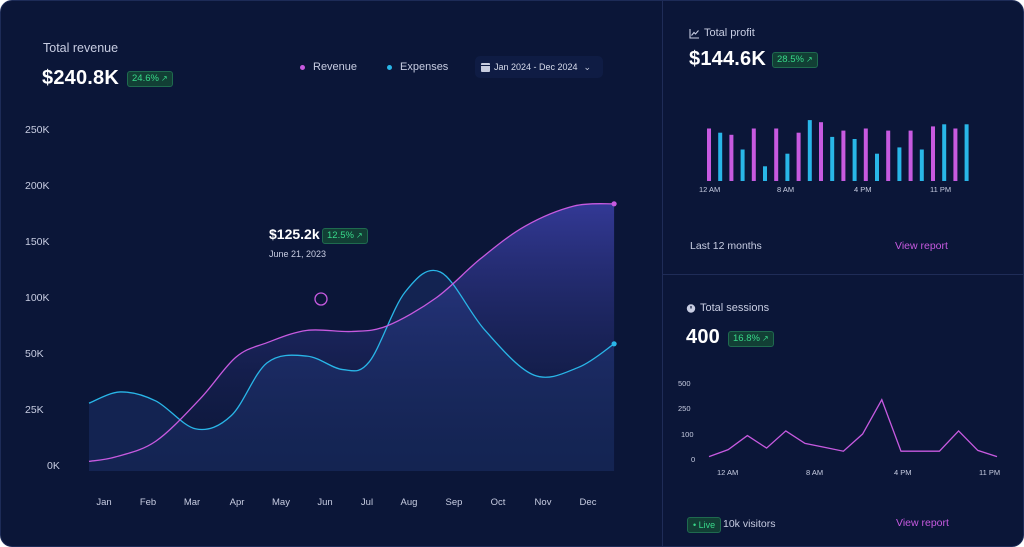 This screenshot has width=1024, height=547. I want to click on x-tick-label: Mar, so click(192, 502).